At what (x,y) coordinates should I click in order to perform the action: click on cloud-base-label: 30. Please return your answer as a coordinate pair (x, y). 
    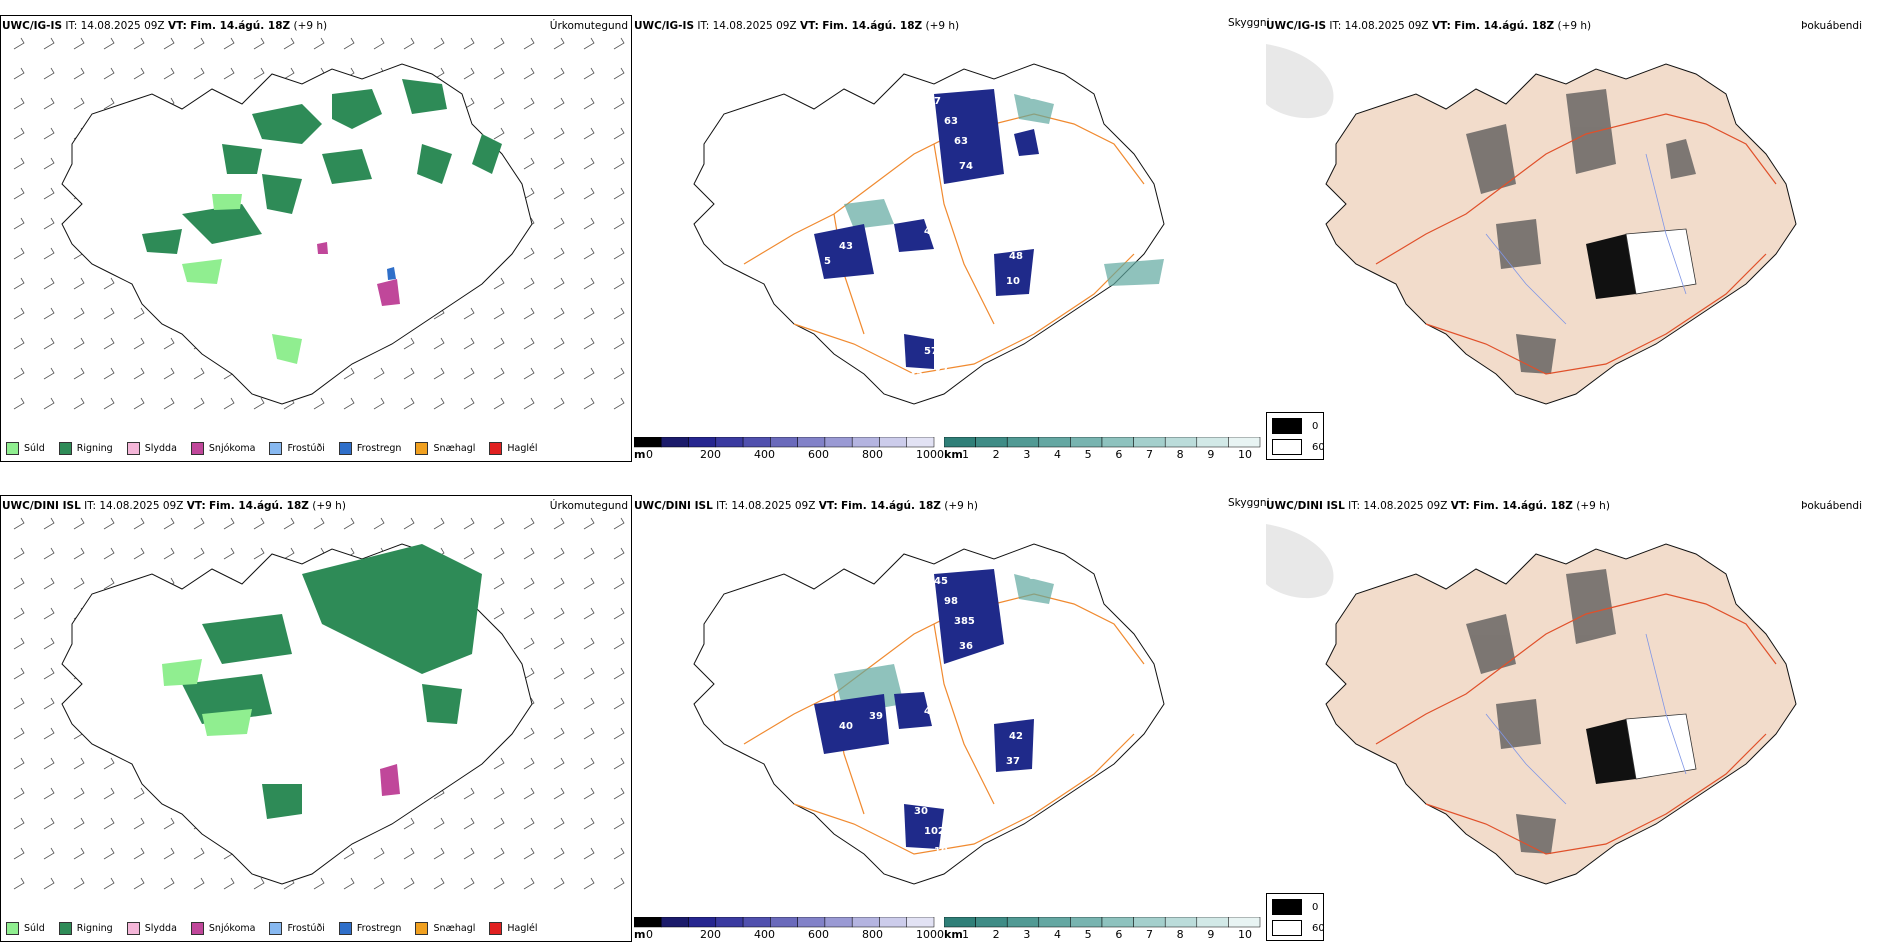
    Looking at the image, I should click on (921, 811).